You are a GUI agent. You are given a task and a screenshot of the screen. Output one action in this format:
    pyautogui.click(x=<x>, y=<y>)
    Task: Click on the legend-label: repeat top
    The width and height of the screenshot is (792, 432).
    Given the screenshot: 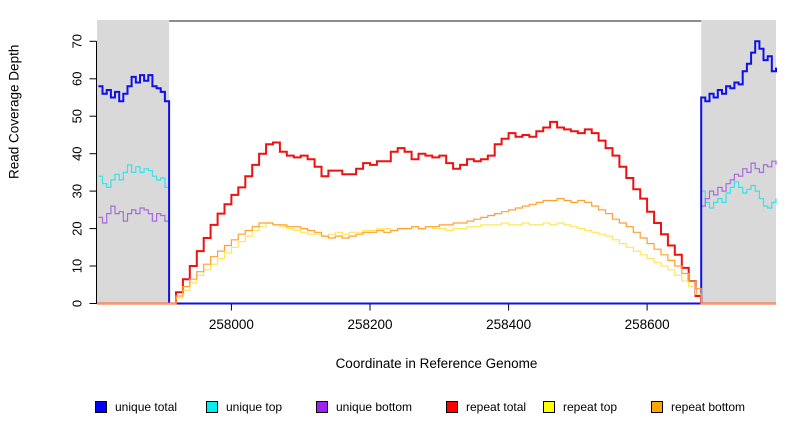 What is the action you would take?
    pyautogui.click(x=590, y=407)
    